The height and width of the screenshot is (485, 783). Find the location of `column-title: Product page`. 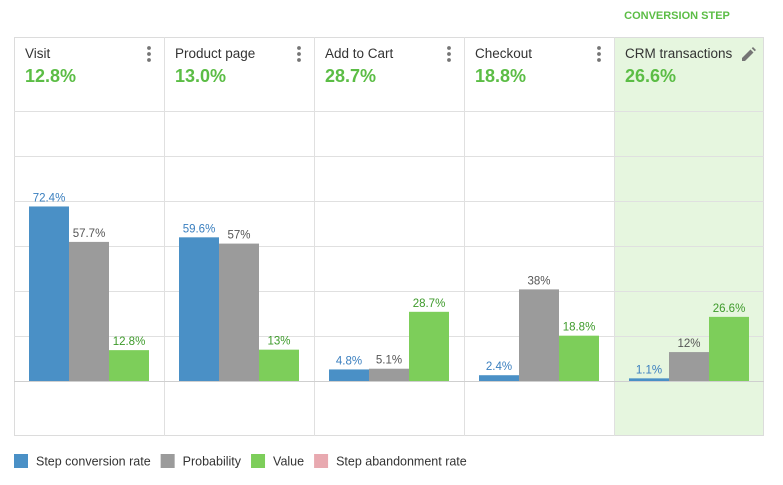

column-title: Product page is located at coordinates (215, 53).